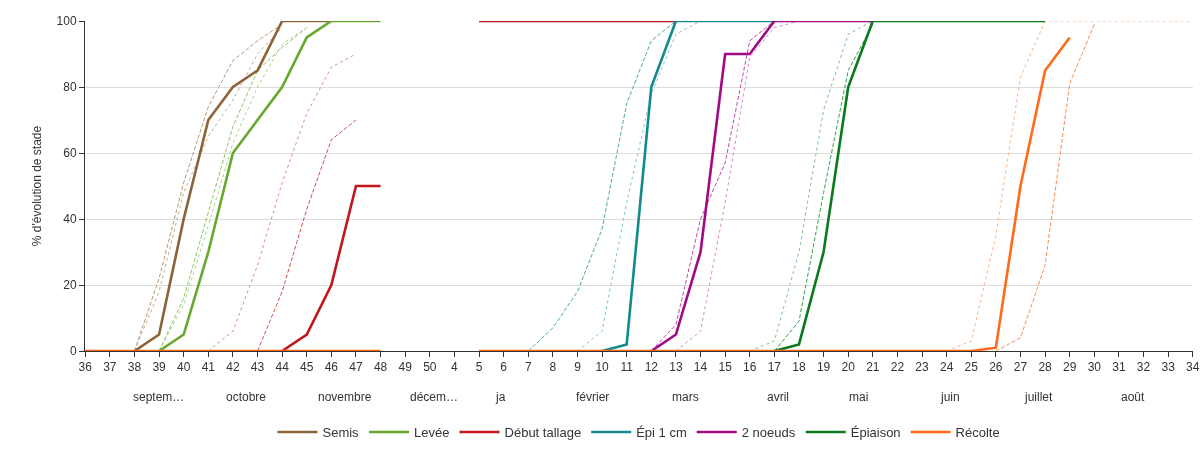  Describe the element at coordinates (110, 367) in the screenshot. I see `x-tick-label: 37` at that location.